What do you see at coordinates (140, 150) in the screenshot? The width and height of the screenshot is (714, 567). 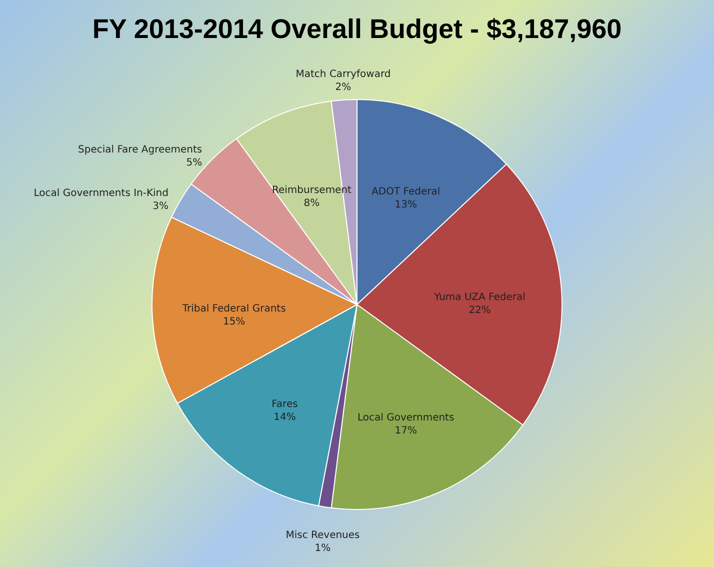 I see `slice-label: Special Fare Agreements` at bounding box center [140, 150].